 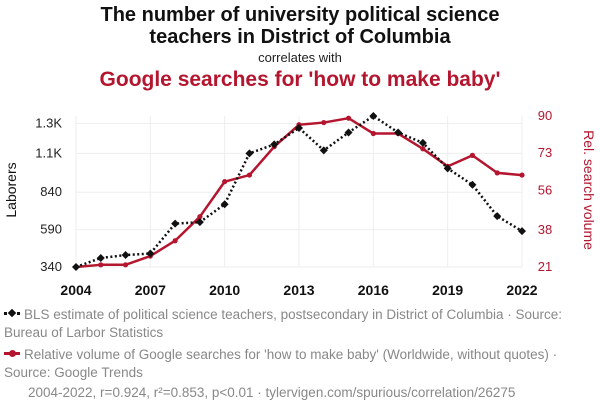 I want to click on left-tick-label: 340, so click(x=51, y=266).